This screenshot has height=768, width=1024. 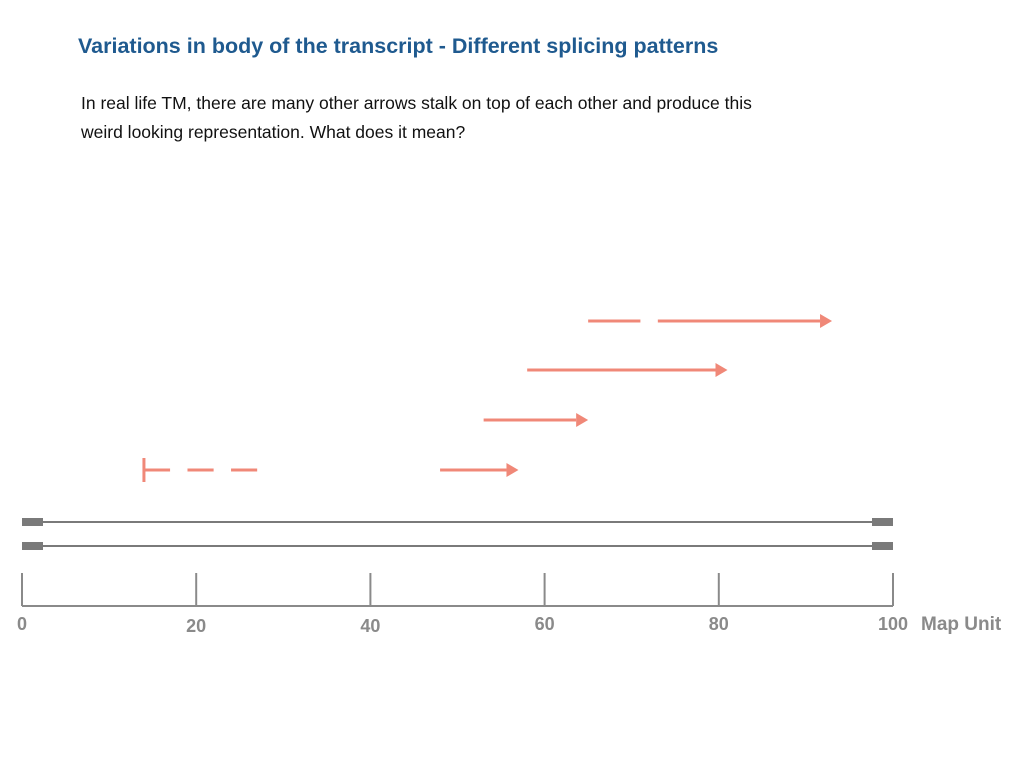 What do you see at coordinates (196, 626) in the screenshot?
I see `axis-tick-label: 20` at bounding box center [196, 626].